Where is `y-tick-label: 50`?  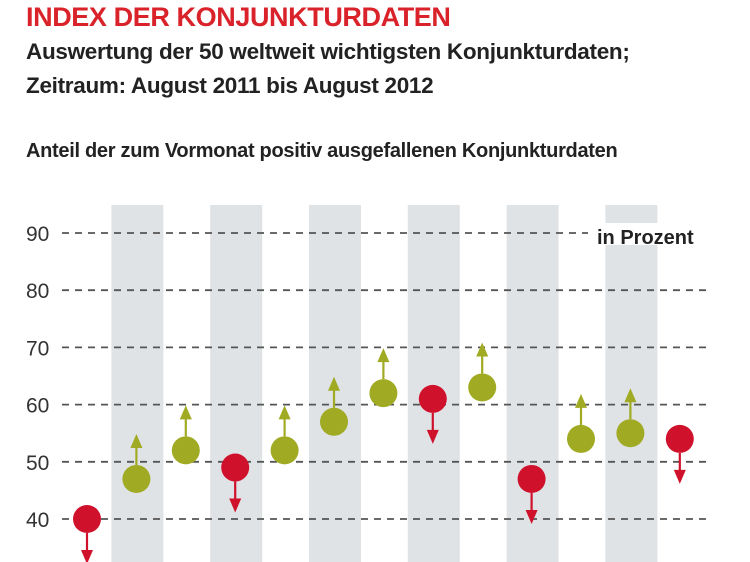 y-tick-label: 50 is located at coordinates (37, 463).